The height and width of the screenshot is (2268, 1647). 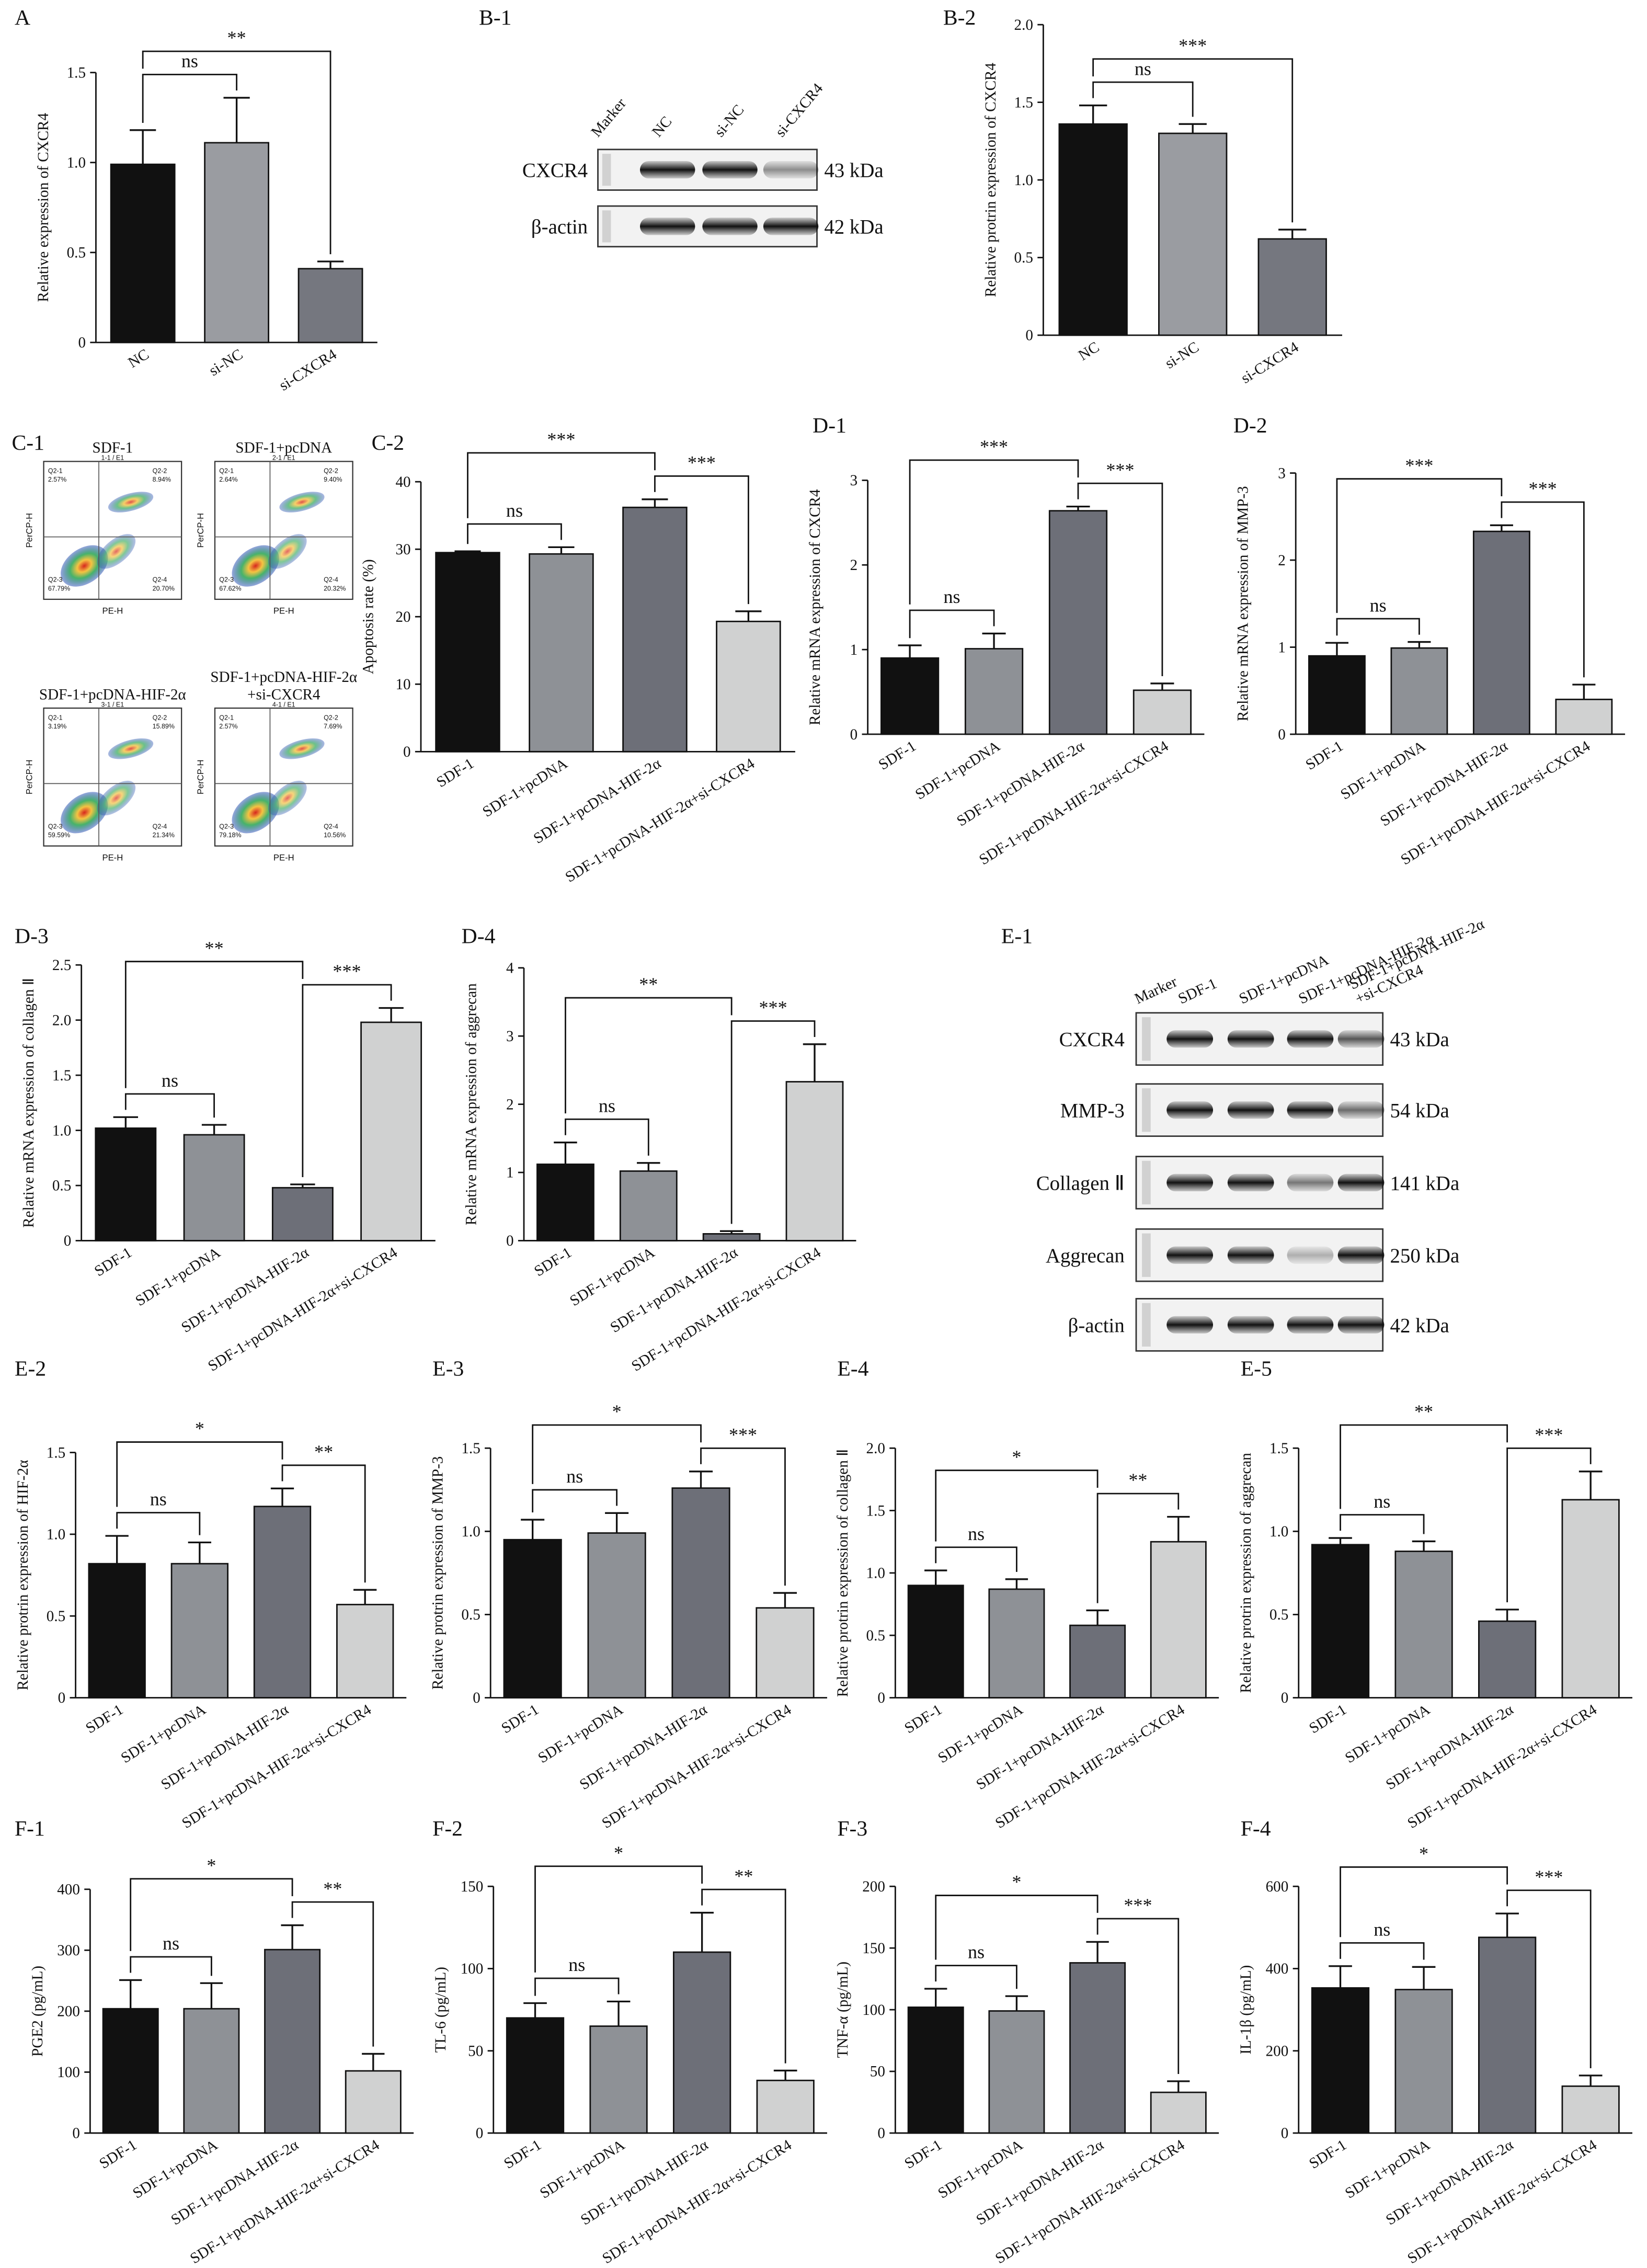 What do you see at coordinates (438, 1573) in the screenshot?
I see `y-axis-label: Relative protrin expression of MMP-3` at bounding box center [438, 1573].